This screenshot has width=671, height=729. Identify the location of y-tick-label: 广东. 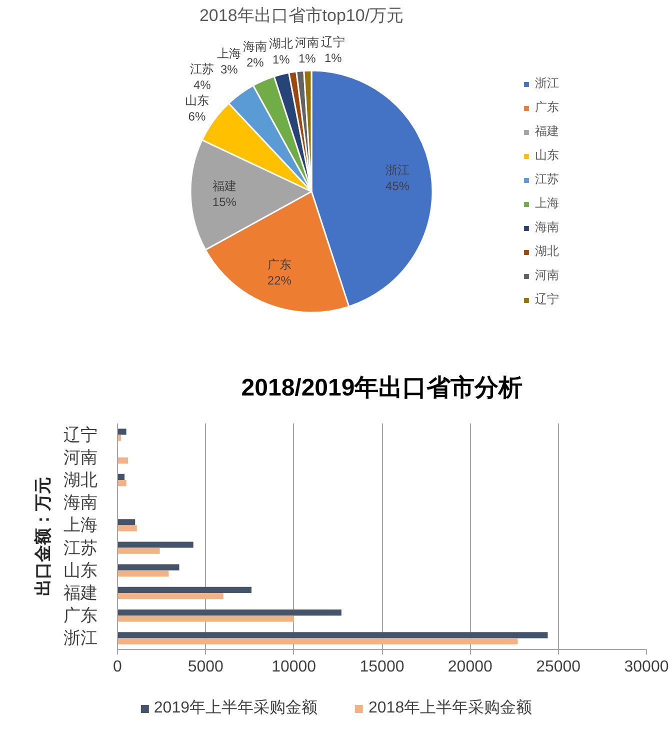
(81, 616).